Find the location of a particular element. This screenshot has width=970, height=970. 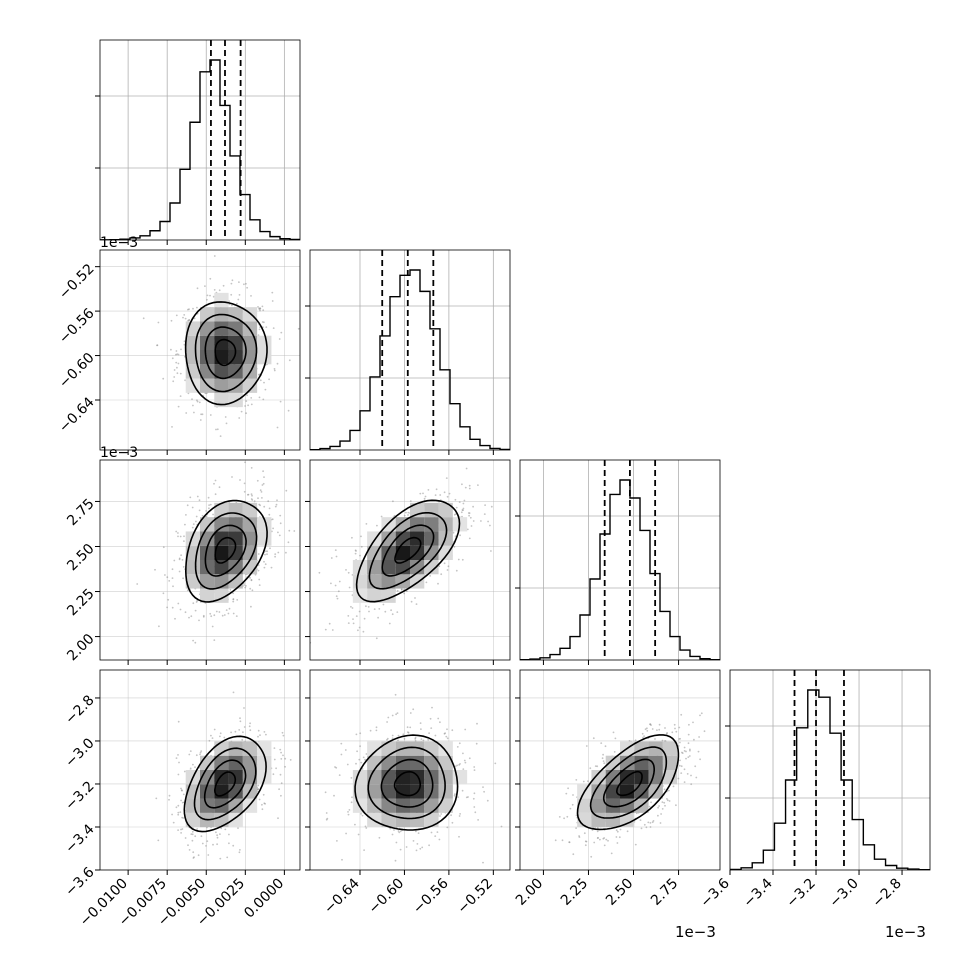

y-tick-label: −3.4 is located at coordinates (79, 838).